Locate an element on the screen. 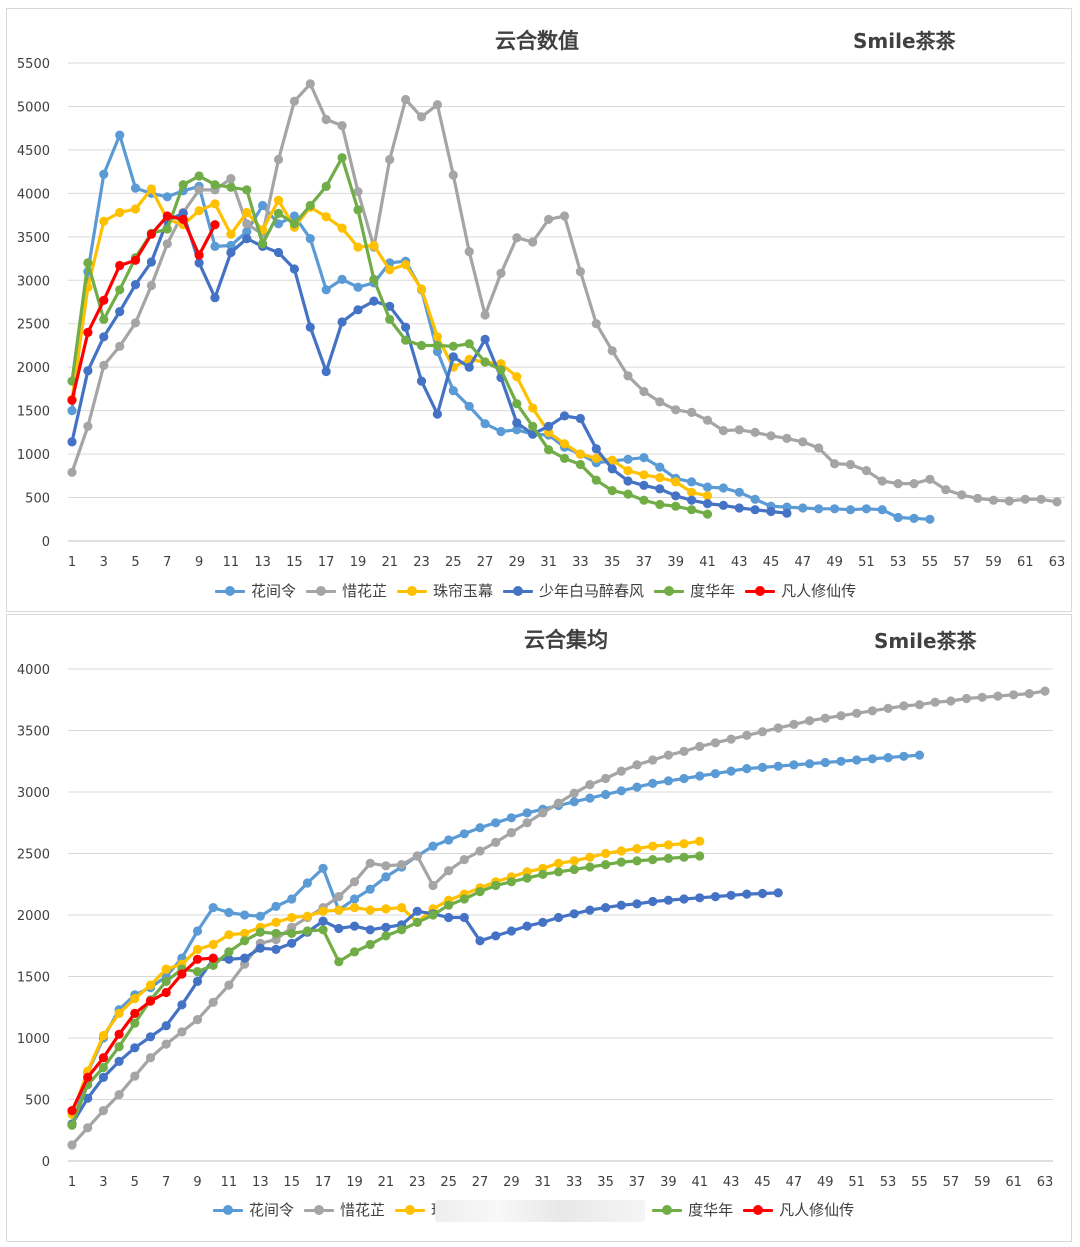 The image size is (1080, 1247). legend-item: 凡人修仙传 is located at coordinates (800, 590).